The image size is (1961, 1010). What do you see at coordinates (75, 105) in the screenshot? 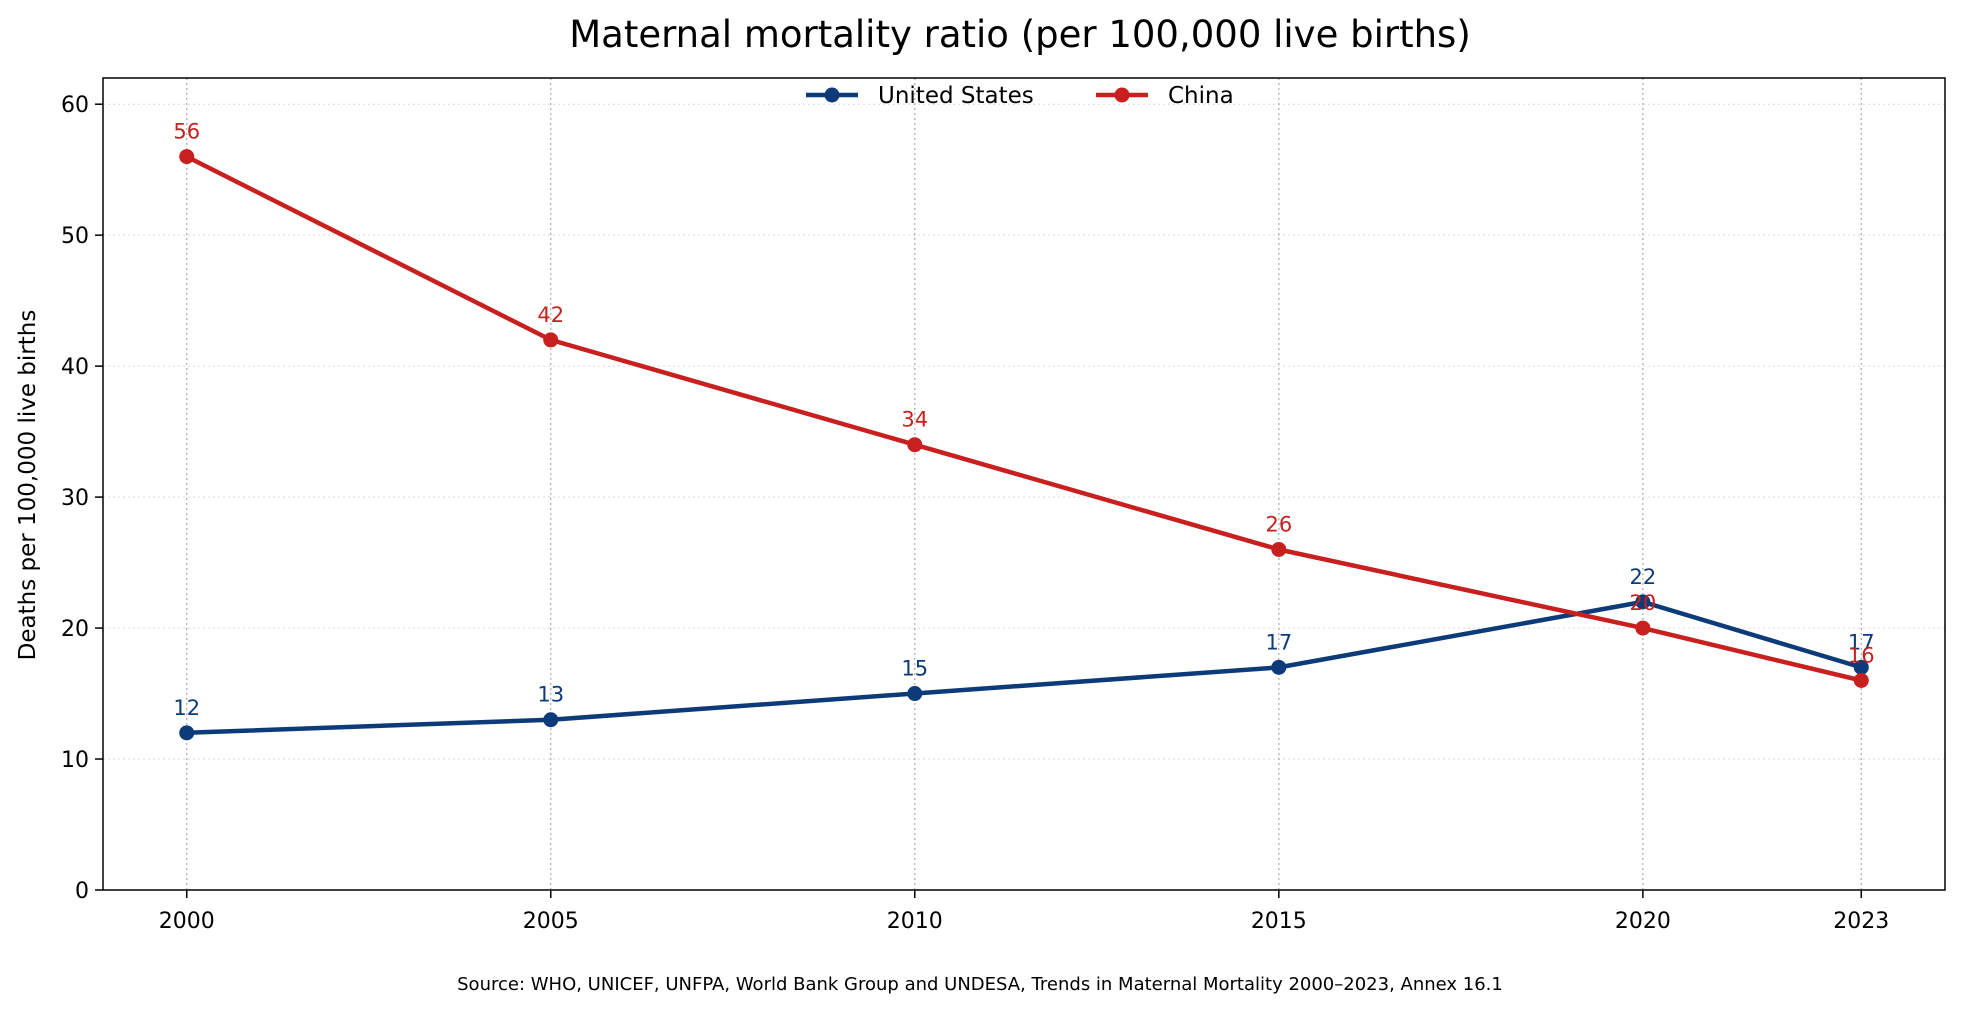
I see `y-tick-label: 60` at bounding box center [75, 105].